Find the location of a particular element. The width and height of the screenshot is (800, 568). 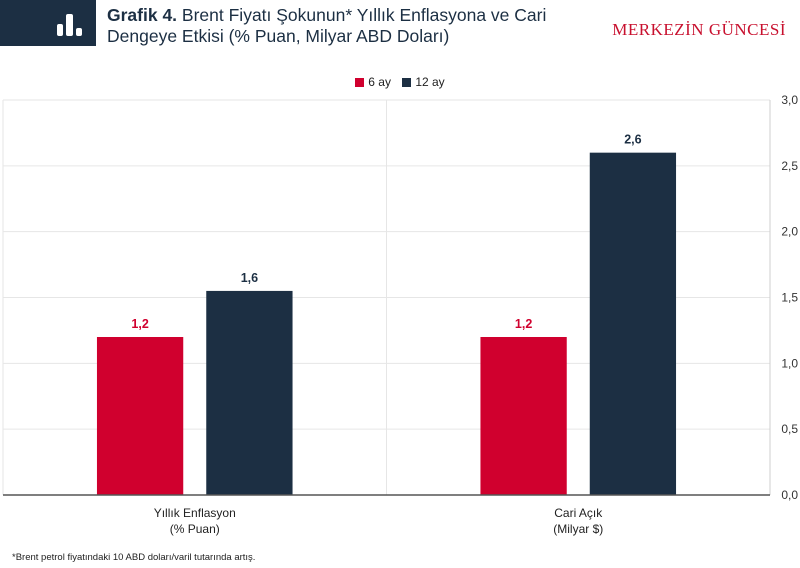

bar-chart-icon is located at coordinates (69, 25).